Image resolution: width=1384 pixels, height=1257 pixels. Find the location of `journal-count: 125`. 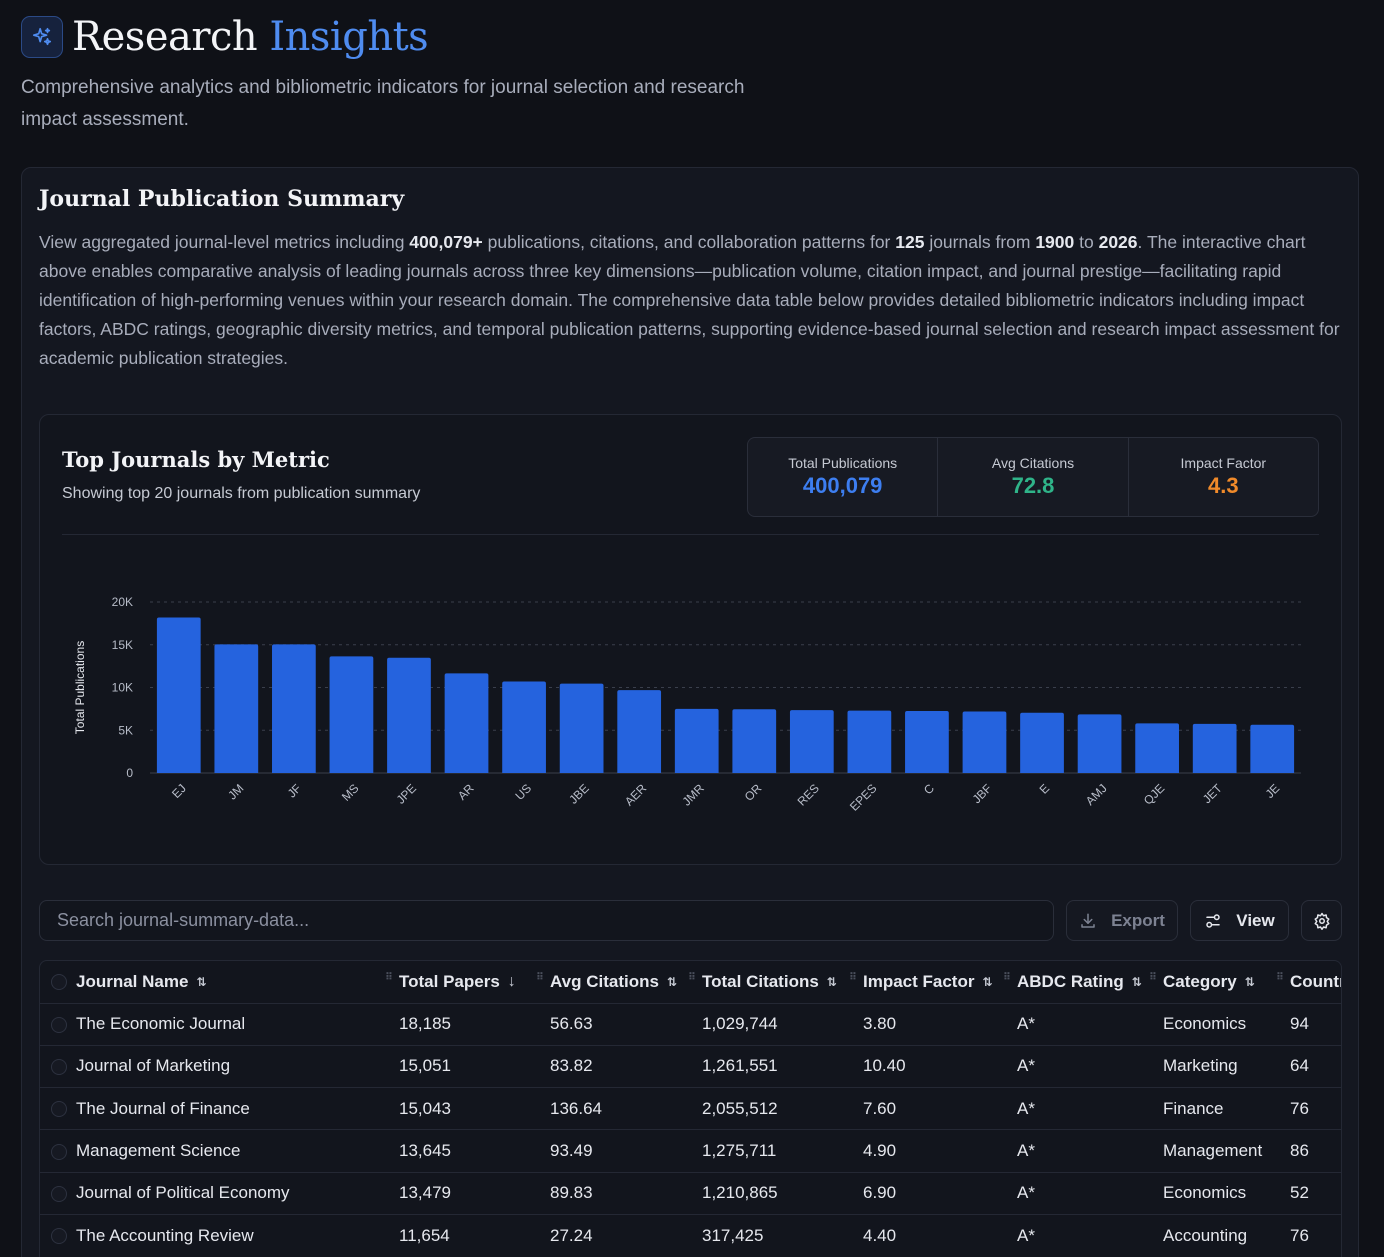

journal-count: 125 is located at coordinates (910, 242).